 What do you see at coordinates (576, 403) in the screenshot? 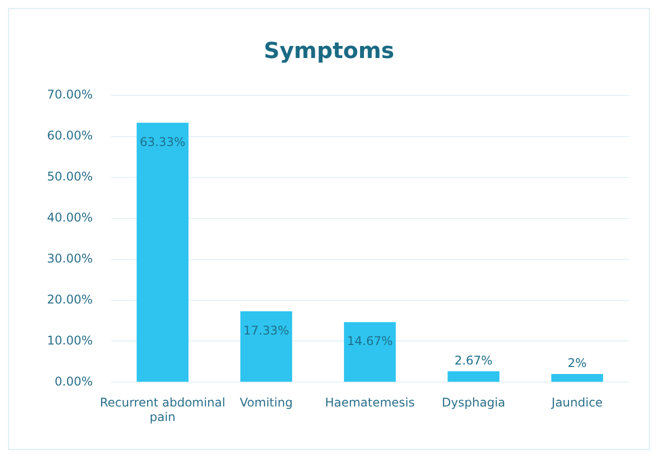
I see `x-tick-label: Jaundice` at bounding box center [576, 403].